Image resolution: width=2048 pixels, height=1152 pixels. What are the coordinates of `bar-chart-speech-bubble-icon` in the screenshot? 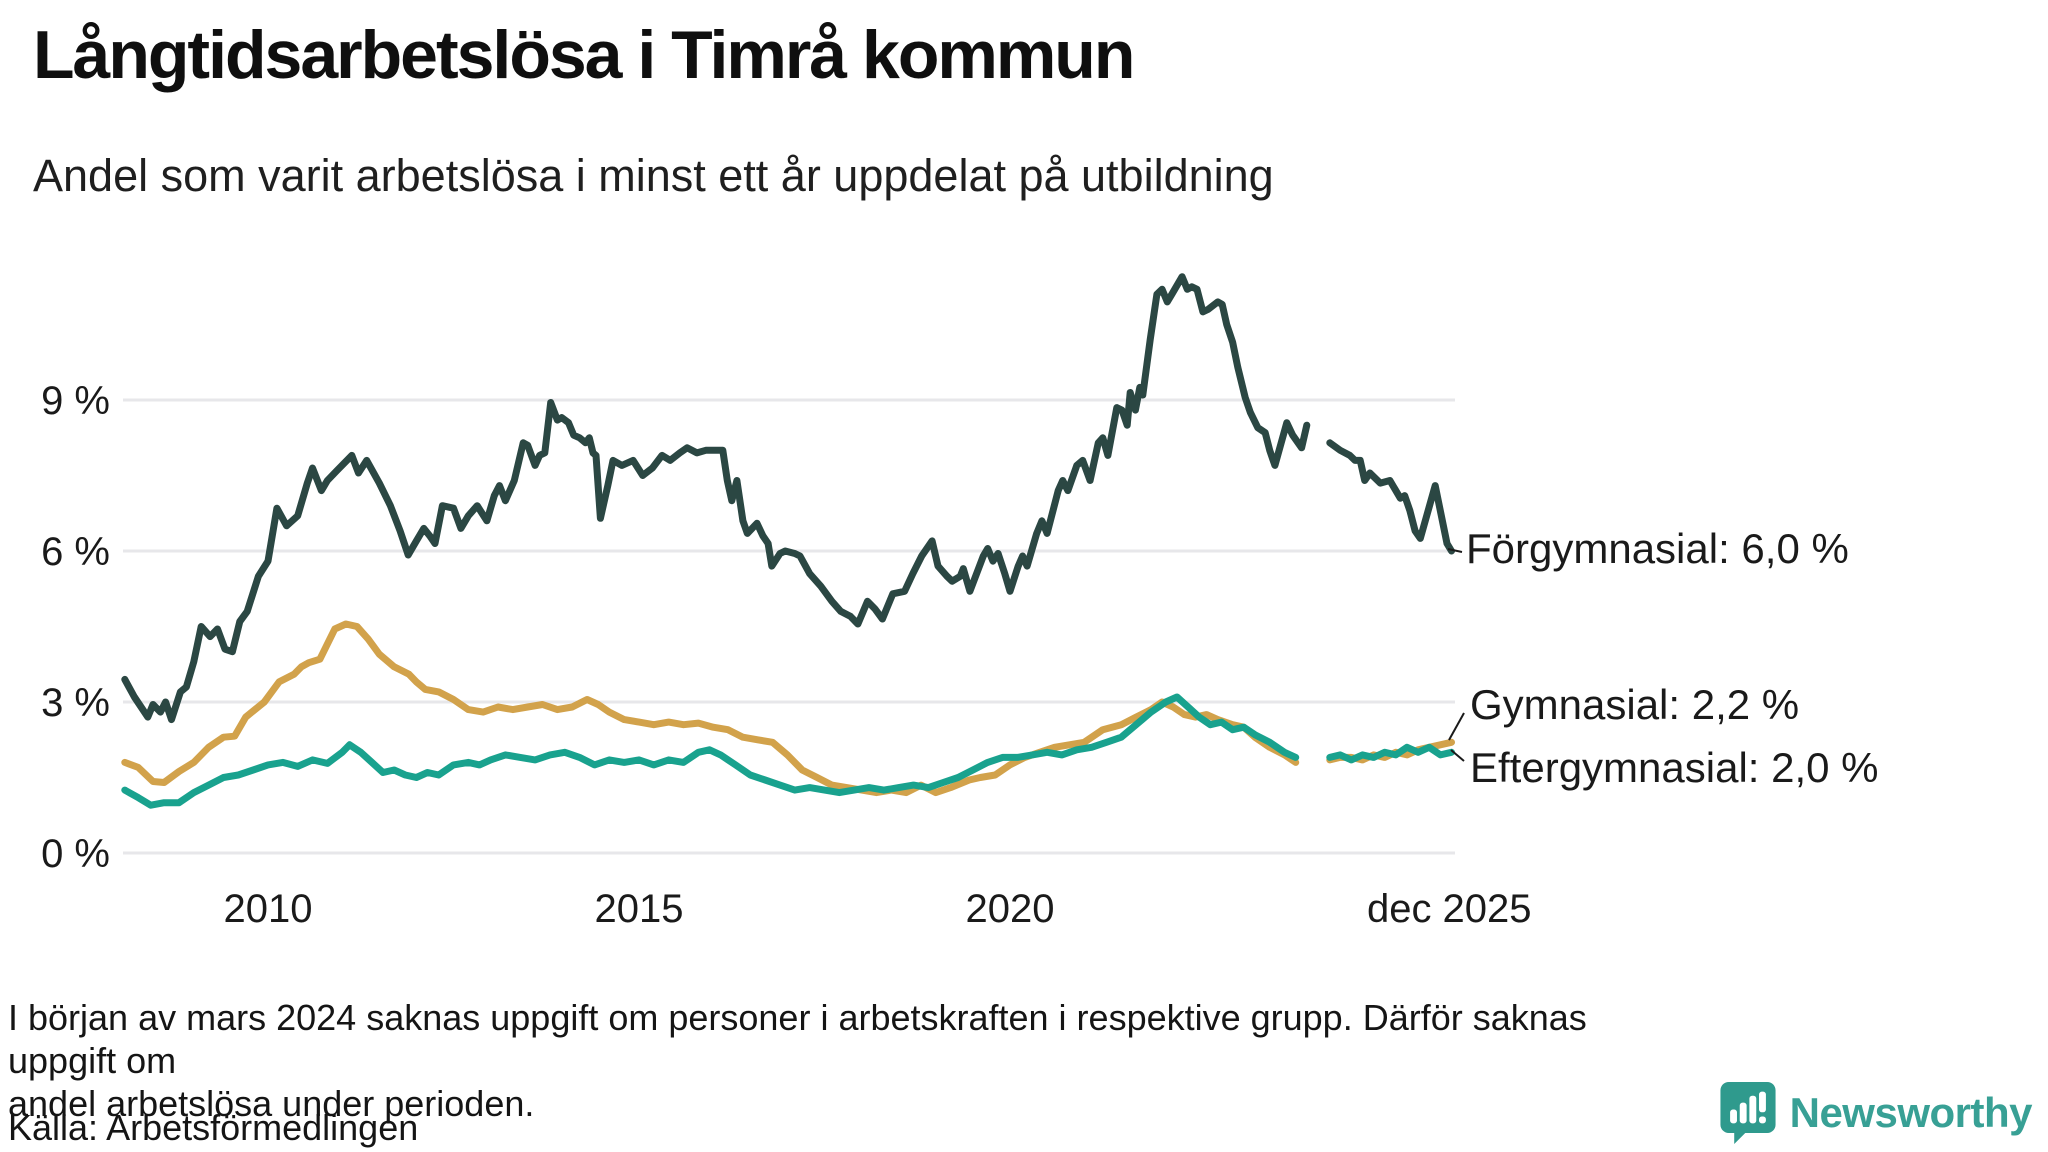 It's located at (1748, 1113).